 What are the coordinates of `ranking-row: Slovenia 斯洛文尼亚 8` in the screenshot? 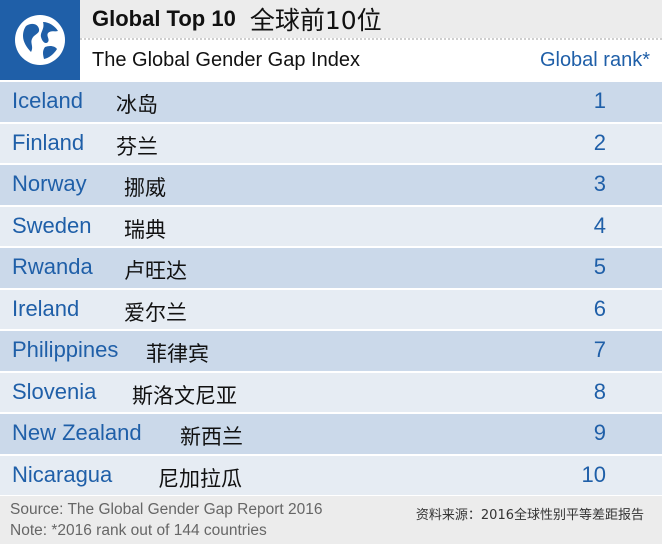 It's located at (331, 391).